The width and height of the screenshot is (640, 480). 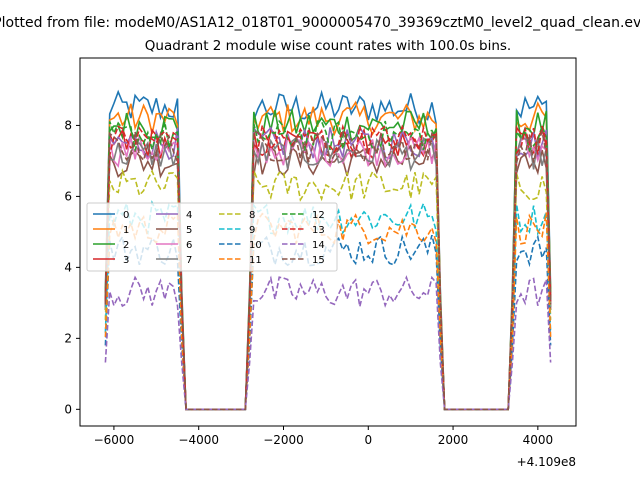 What do you see at coordinates (114, 440) in the screenshot?
I see `x-tick-label: −6000` at bounding box center [114, 440].